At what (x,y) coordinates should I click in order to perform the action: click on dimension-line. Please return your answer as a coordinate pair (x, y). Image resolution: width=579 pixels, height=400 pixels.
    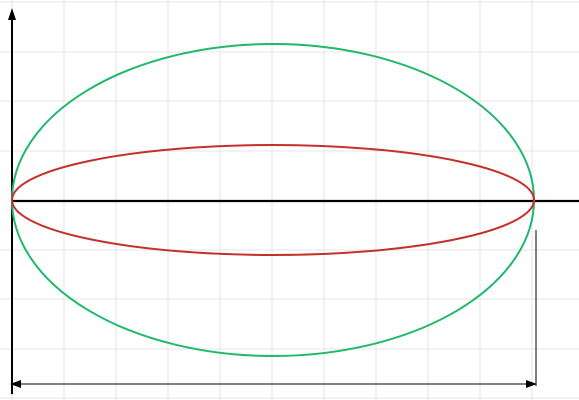
    Looking at the image, I should click on (273, 384).